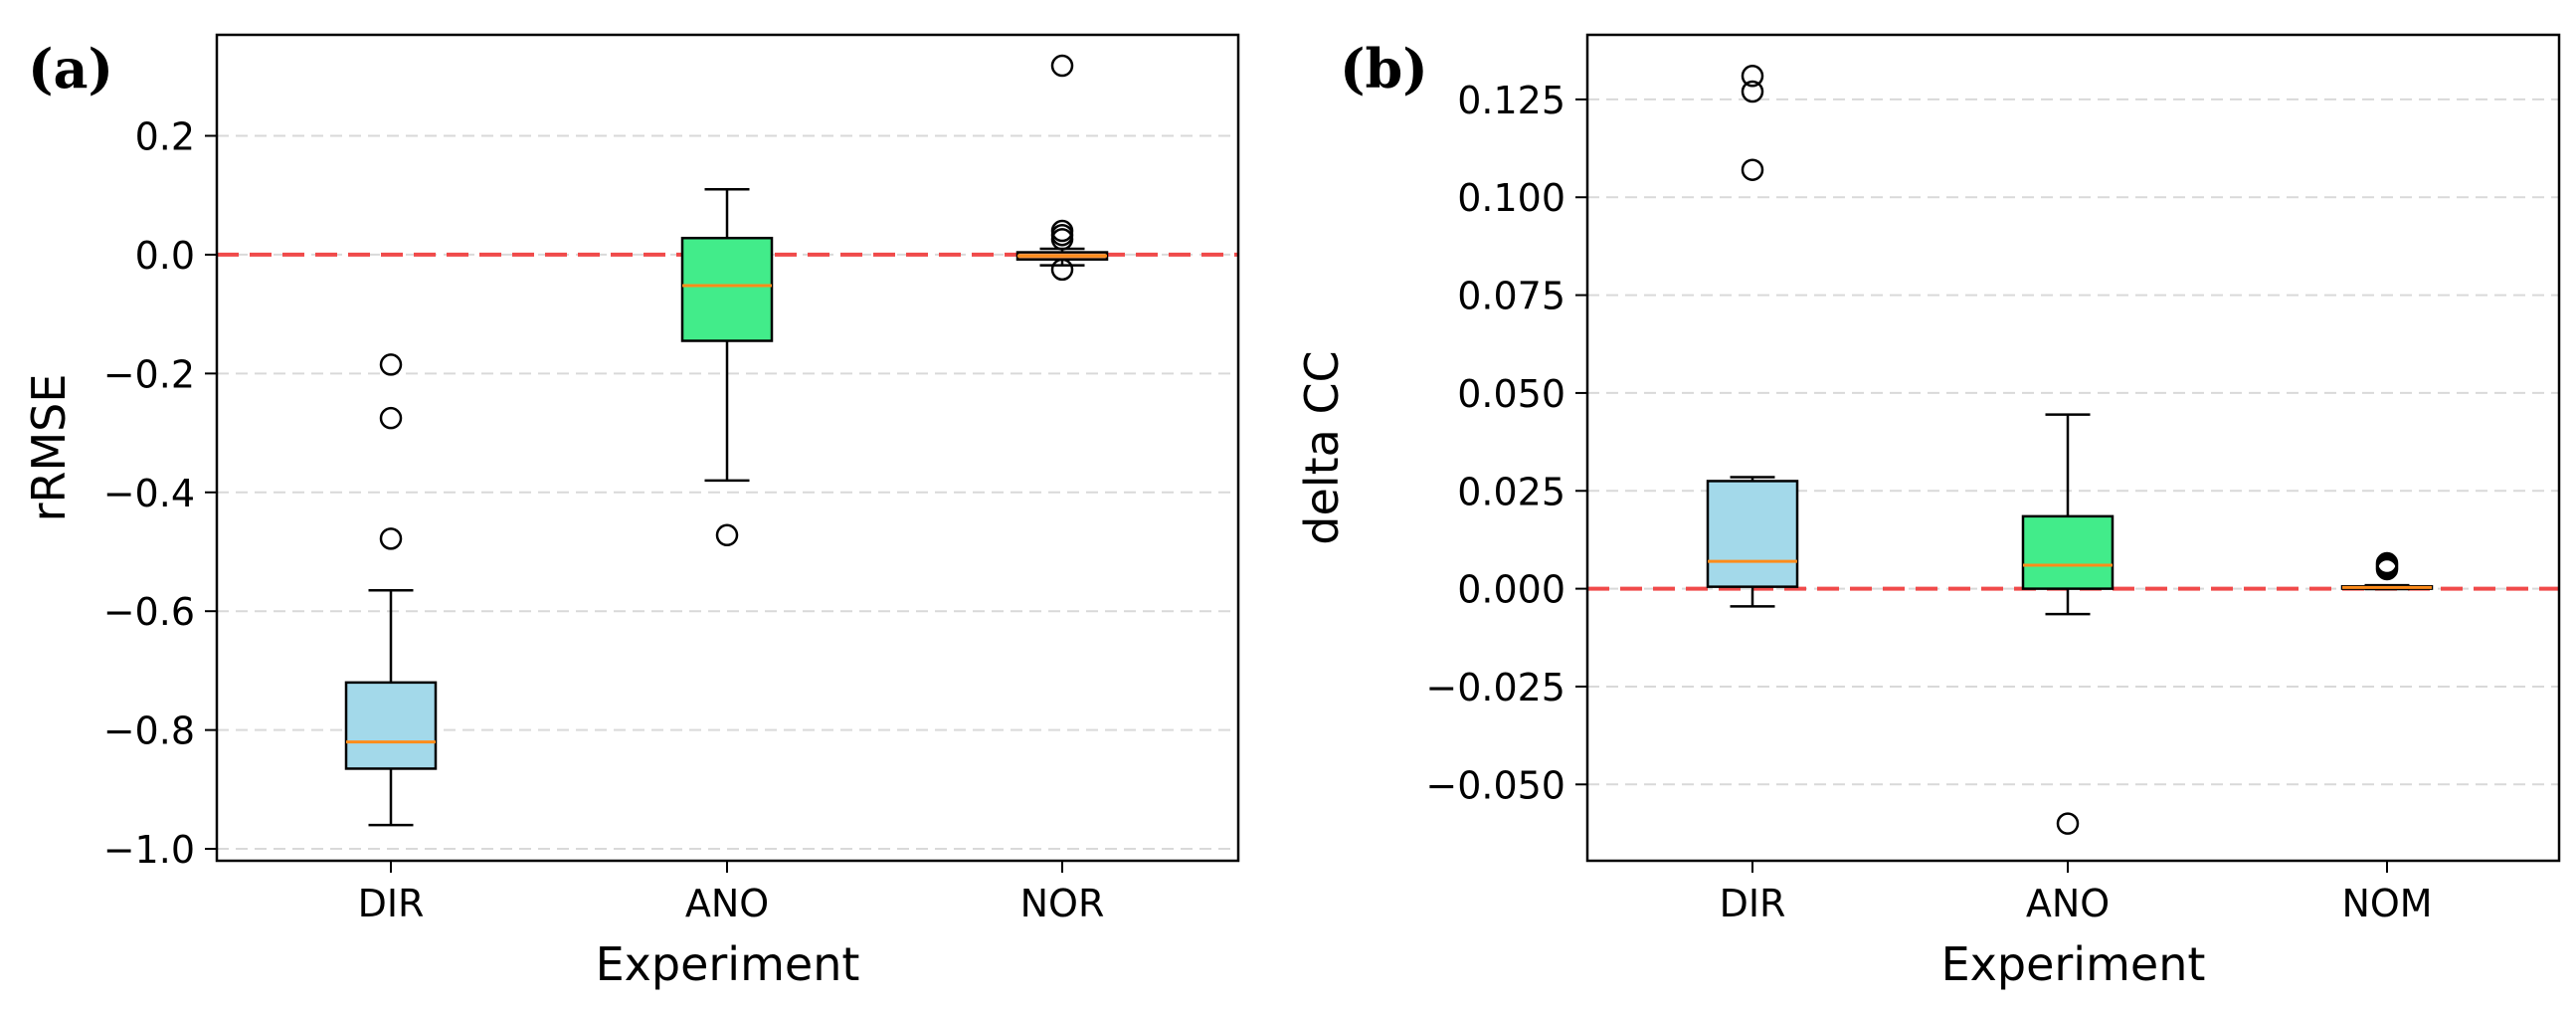 The width and height of the screenshot is (2576, 1012). Describe the element at coordinates (2386, 904) in the screenshot. I see `x-tick-label: NOM` at that location.